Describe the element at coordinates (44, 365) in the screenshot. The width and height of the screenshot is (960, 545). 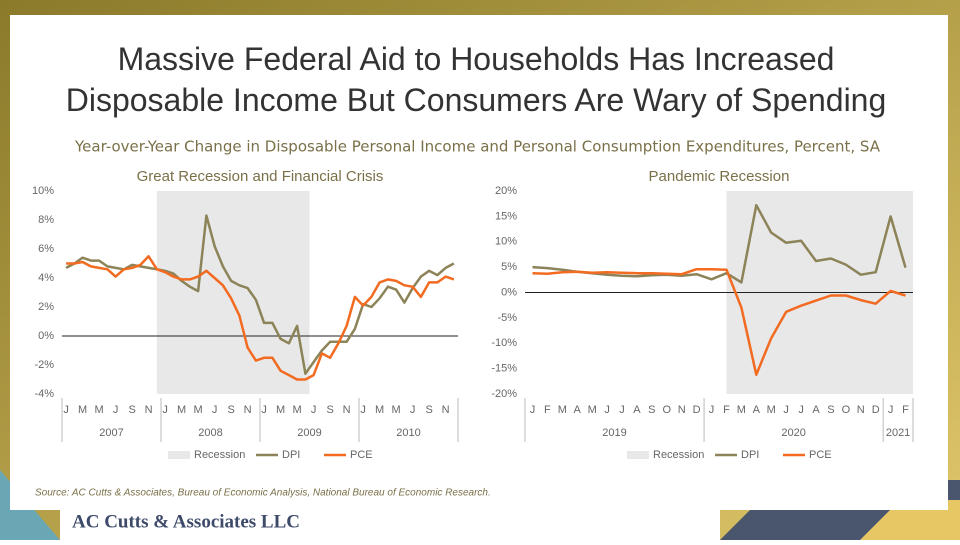
I see `y-tick-label: -2%` at that location.